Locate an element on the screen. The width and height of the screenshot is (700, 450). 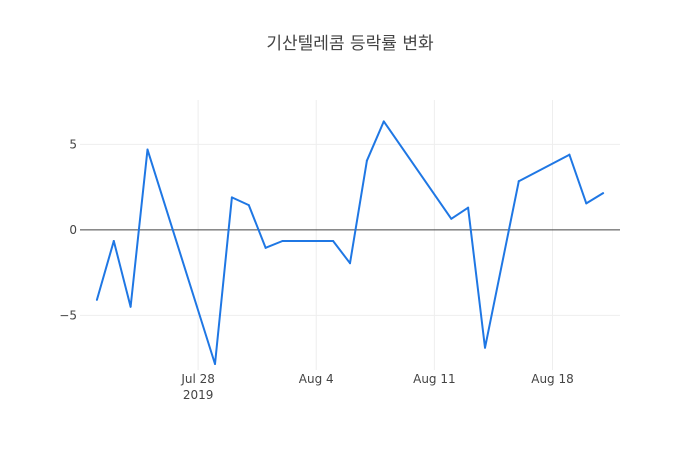
x-tick-label: Aug 4 is located at coordinates (316, 379).